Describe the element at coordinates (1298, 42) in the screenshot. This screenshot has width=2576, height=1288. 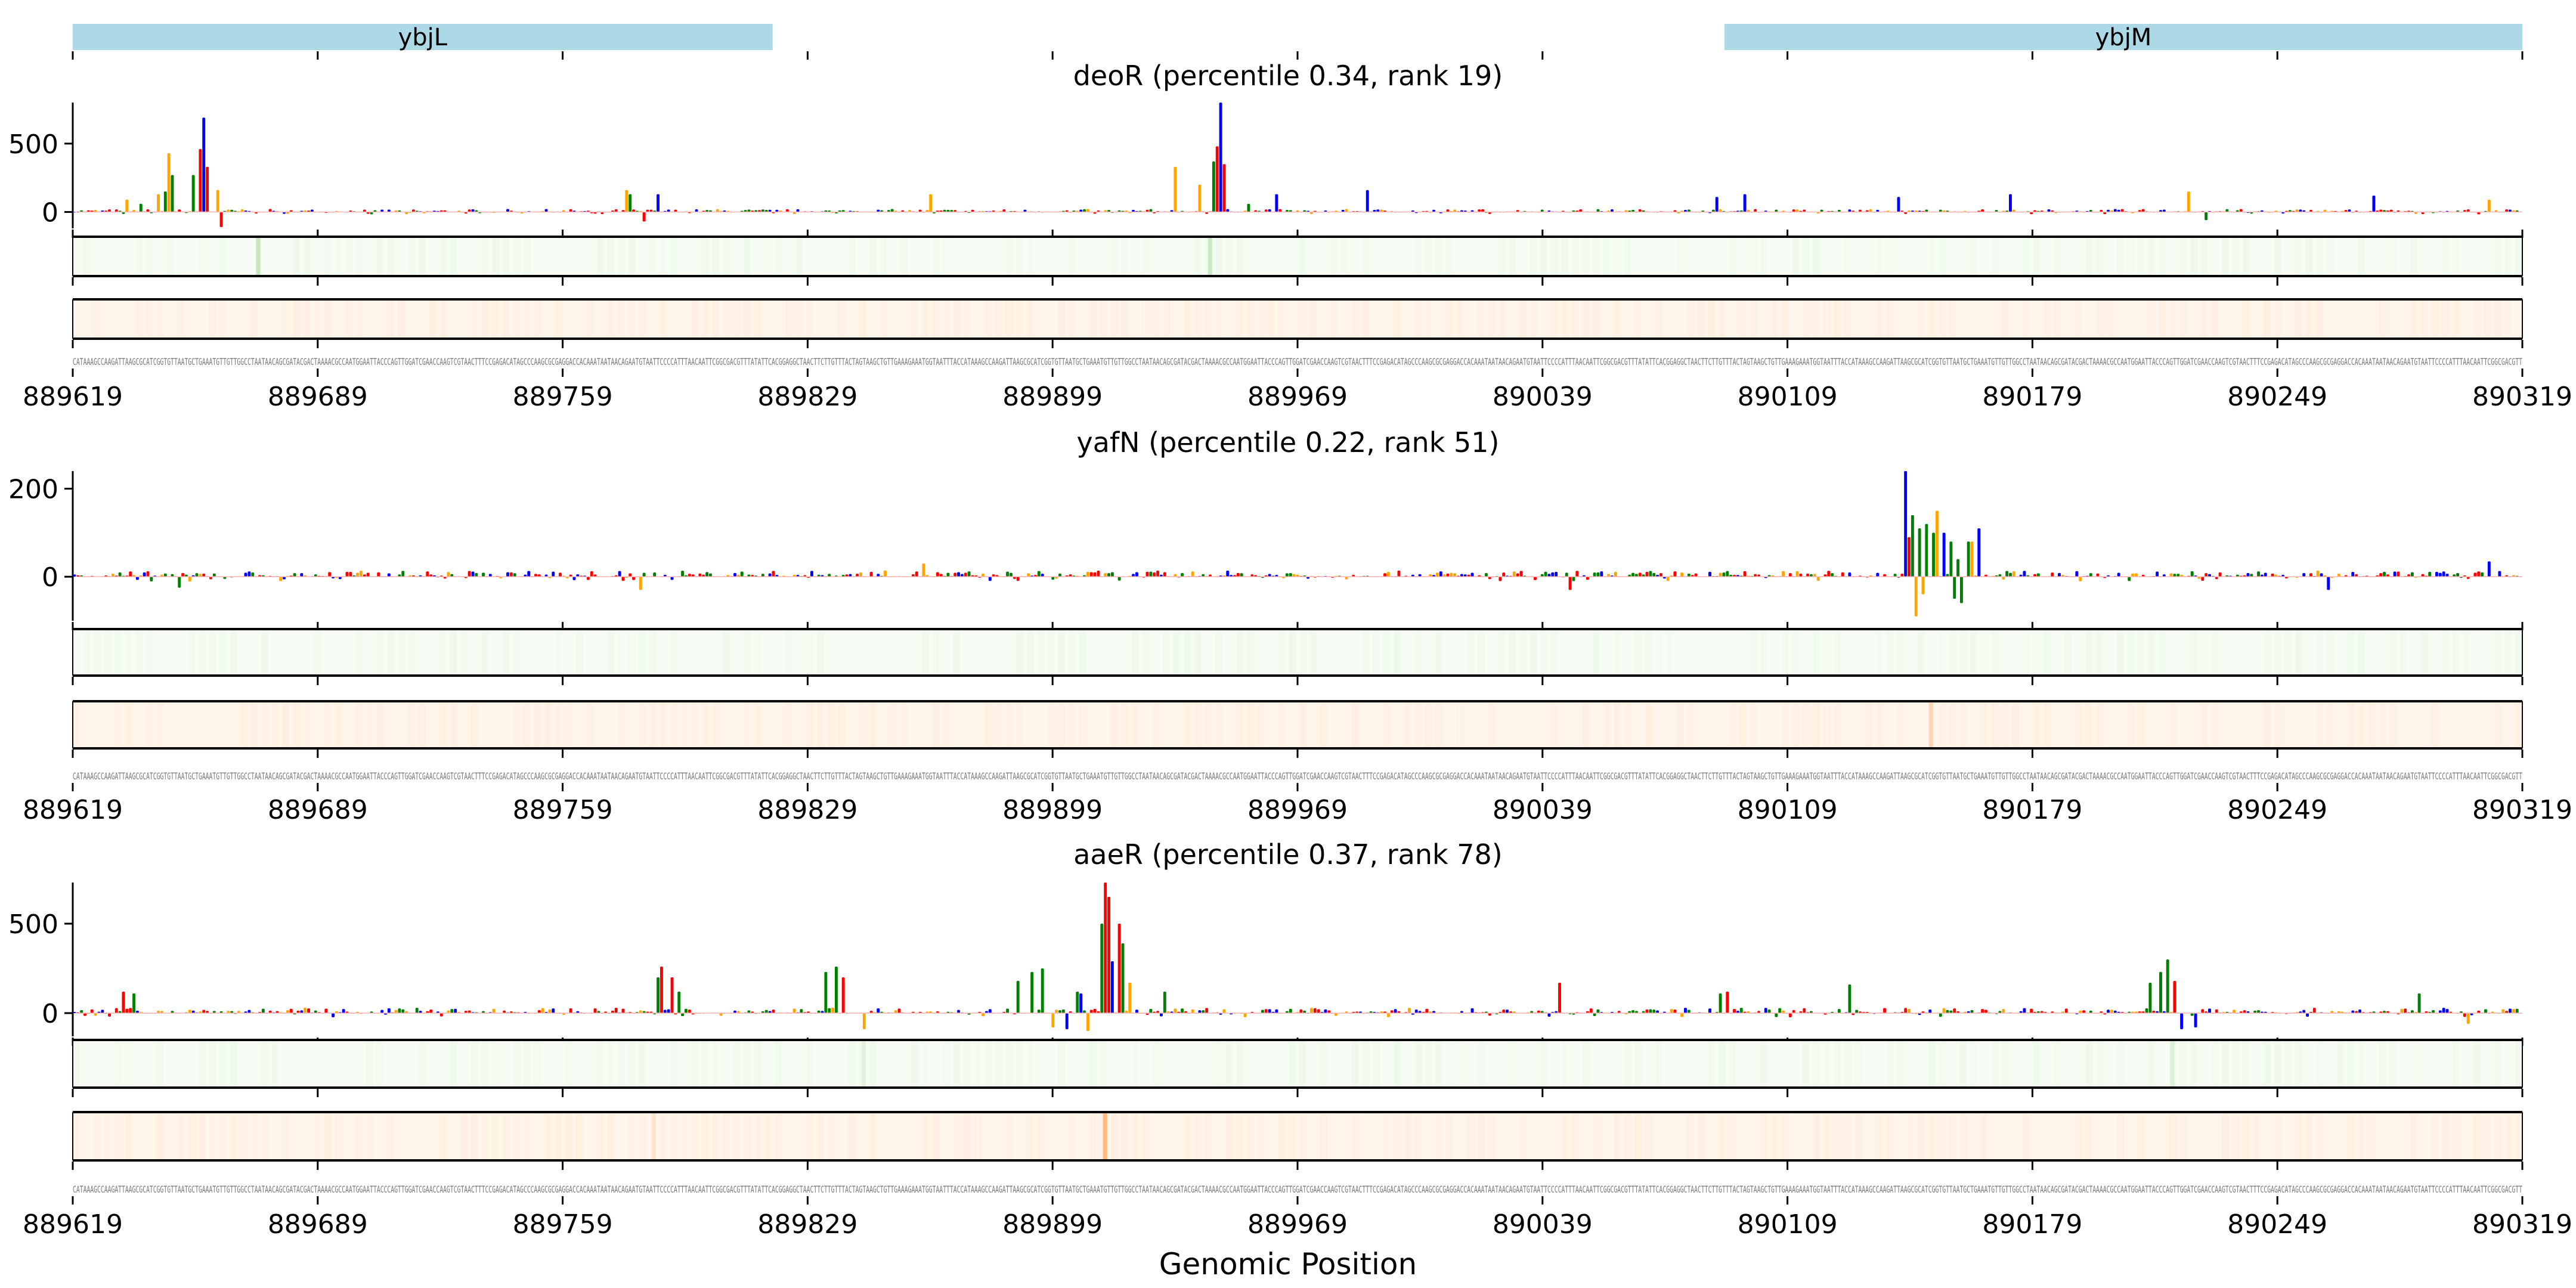
I see `gene-annotation-track: ybjL ybjM` at that location.